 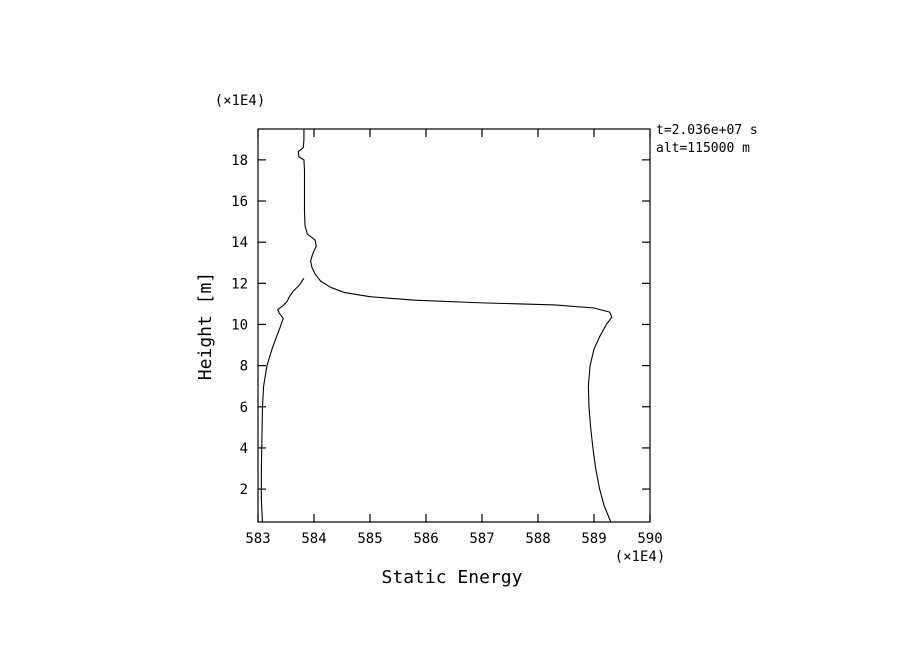 I want to click on x-tick-label: 587, so click(x=481, y=539).